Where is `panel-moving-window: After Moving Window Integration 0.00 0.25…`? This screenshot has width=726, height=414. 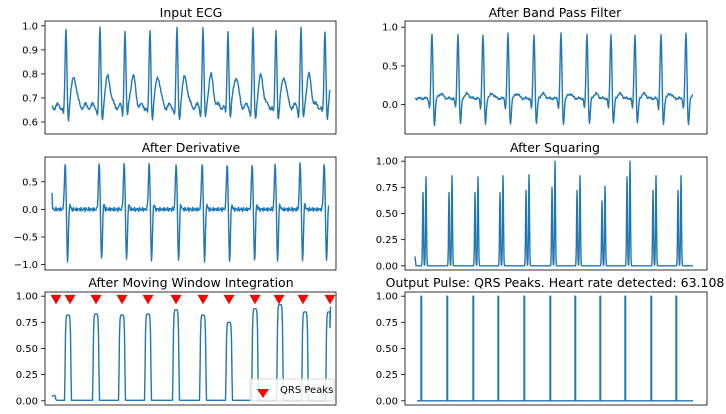 panel-moving-window: After Moving Window Integration 0.00 0.25… is located at coordinates (176, 341).